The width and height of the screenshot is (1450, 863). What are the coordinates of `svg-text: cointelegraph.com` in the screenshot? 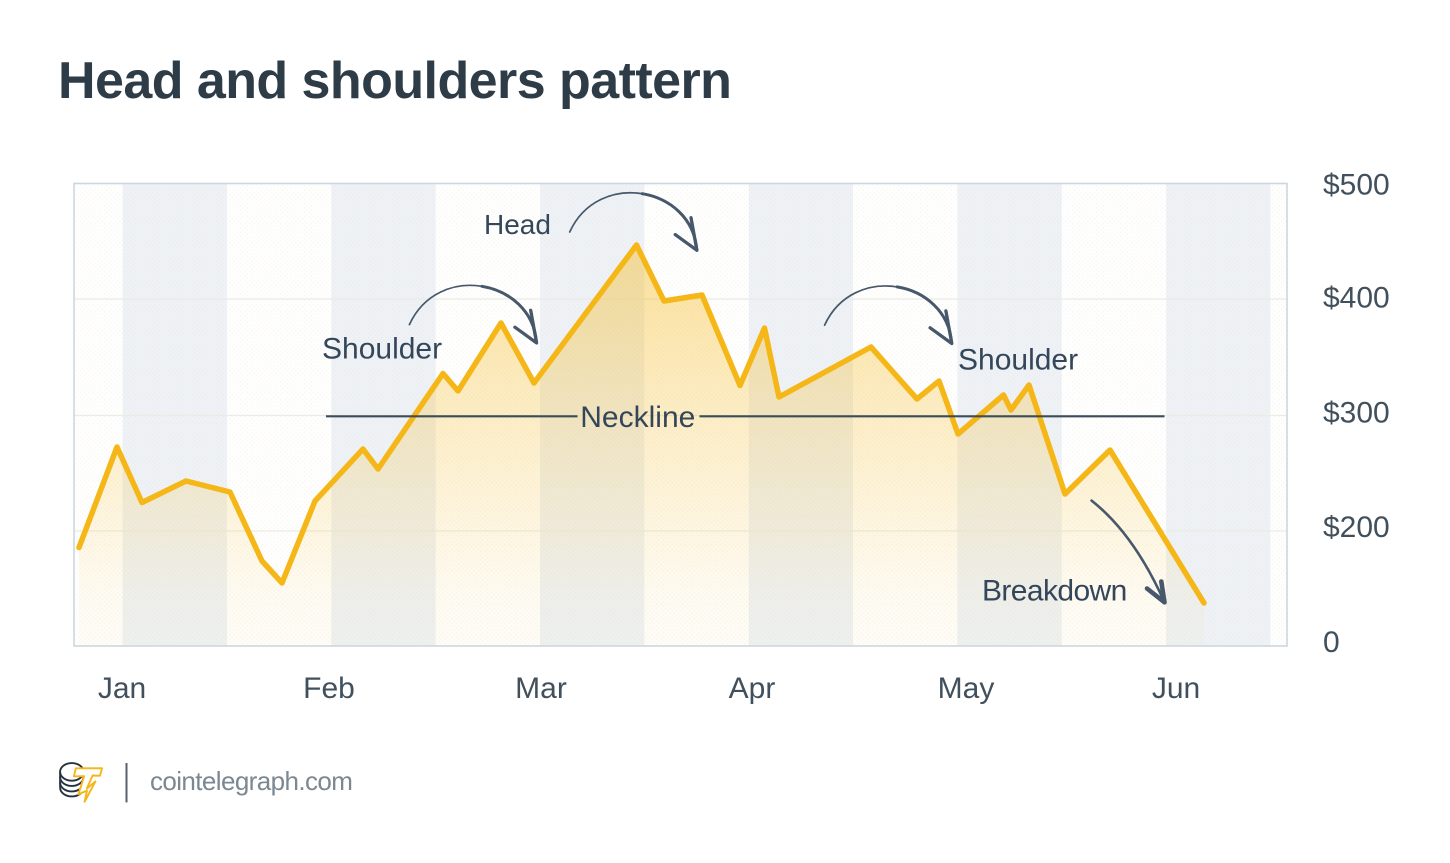 It's located at (251, 781).